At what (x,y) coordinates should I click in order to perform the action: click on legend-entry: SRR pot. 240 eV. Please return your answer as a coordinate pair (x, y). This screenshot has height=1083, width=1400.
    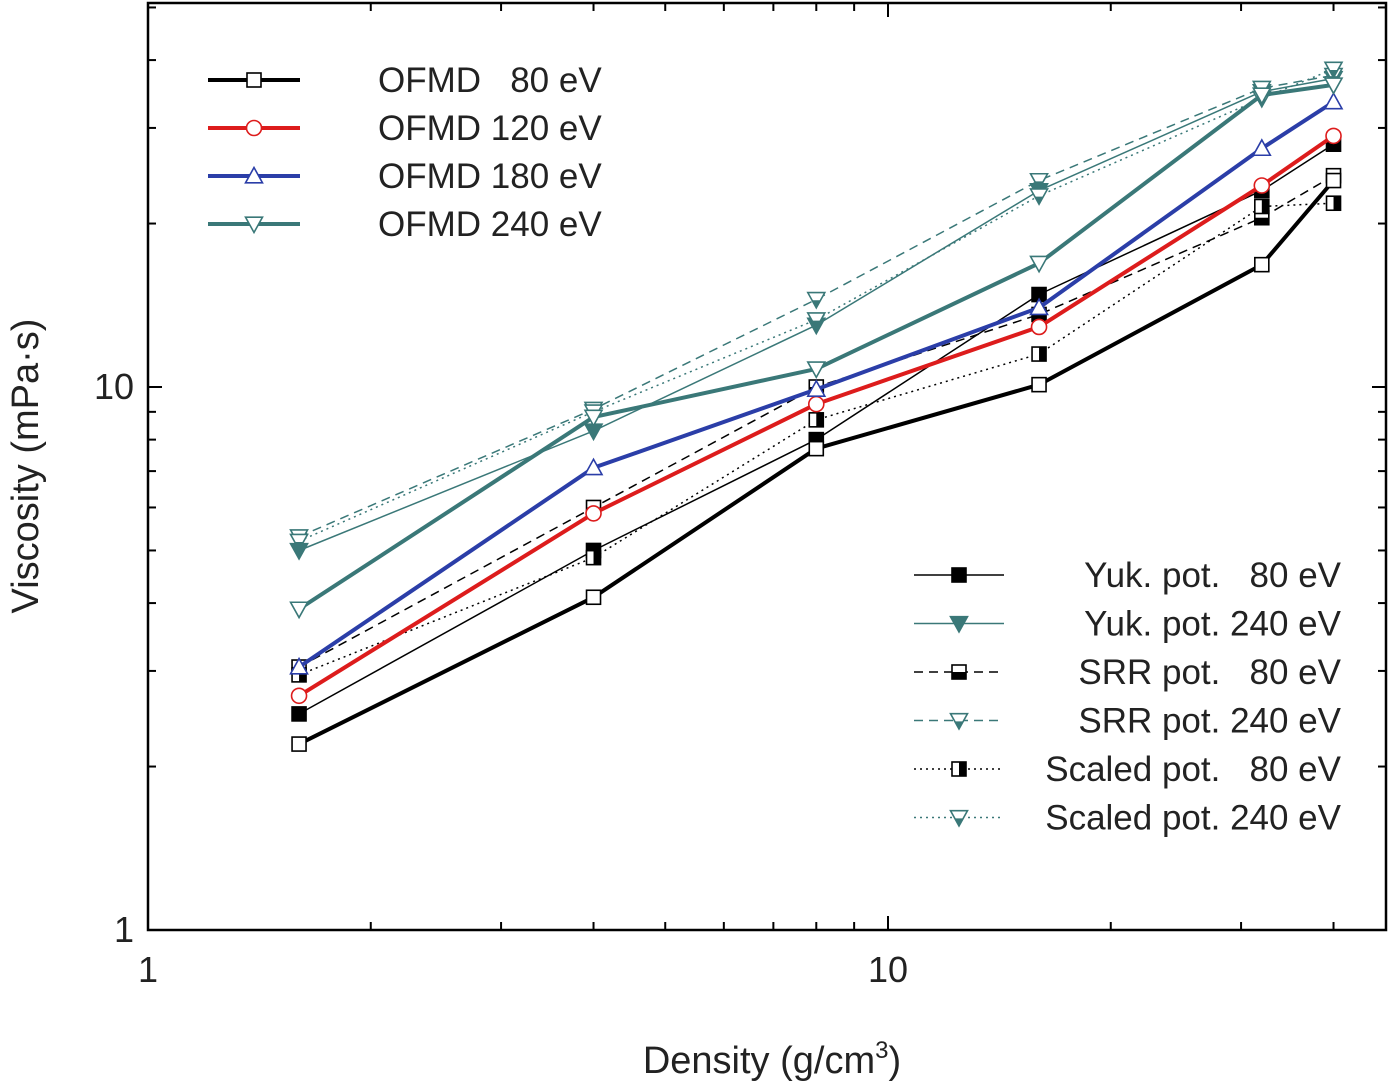
    Looking at the image, I should click on (1128, 721).